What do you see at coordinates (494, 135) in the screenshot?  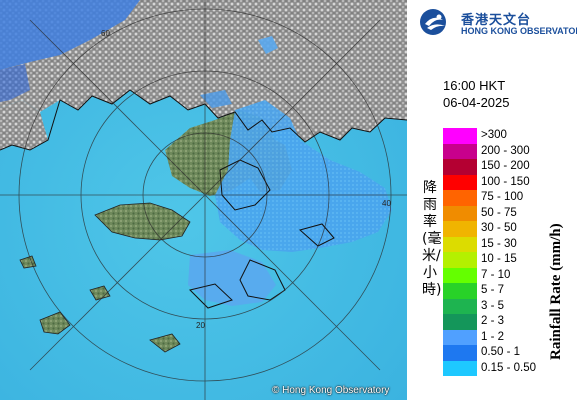 I see `legend-label: >300` at bounding box center [494, 135].